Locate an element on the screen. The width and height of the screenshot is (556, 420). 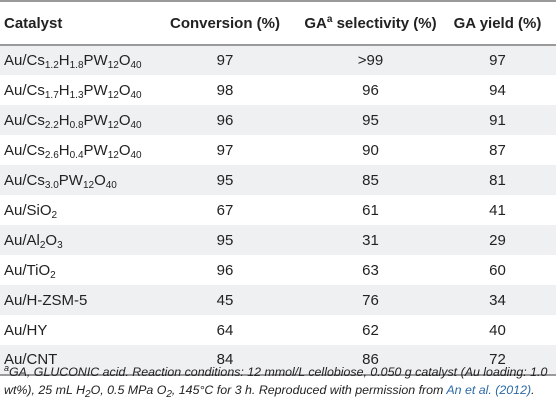
cell-ga-selectivity: 86 is located at coordinates (370, 360).